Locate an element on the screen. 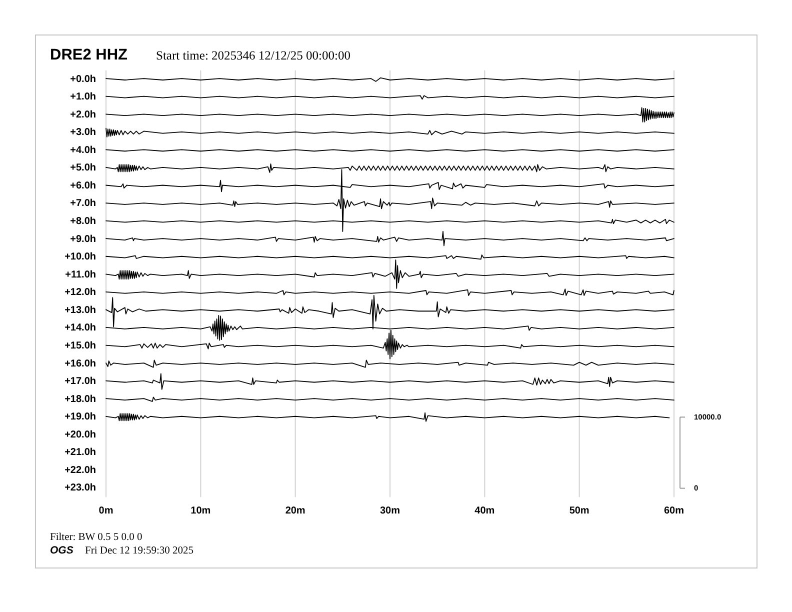  y-tick-label: +23.0h is located at coordinates (80, 488).